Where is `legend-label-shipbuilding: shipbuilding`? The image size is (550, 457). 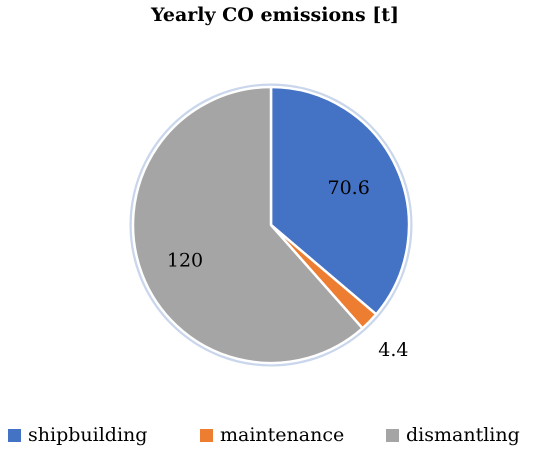 legend-label-shipbuilding: shipbuilding is located at coordinates (88, 435).